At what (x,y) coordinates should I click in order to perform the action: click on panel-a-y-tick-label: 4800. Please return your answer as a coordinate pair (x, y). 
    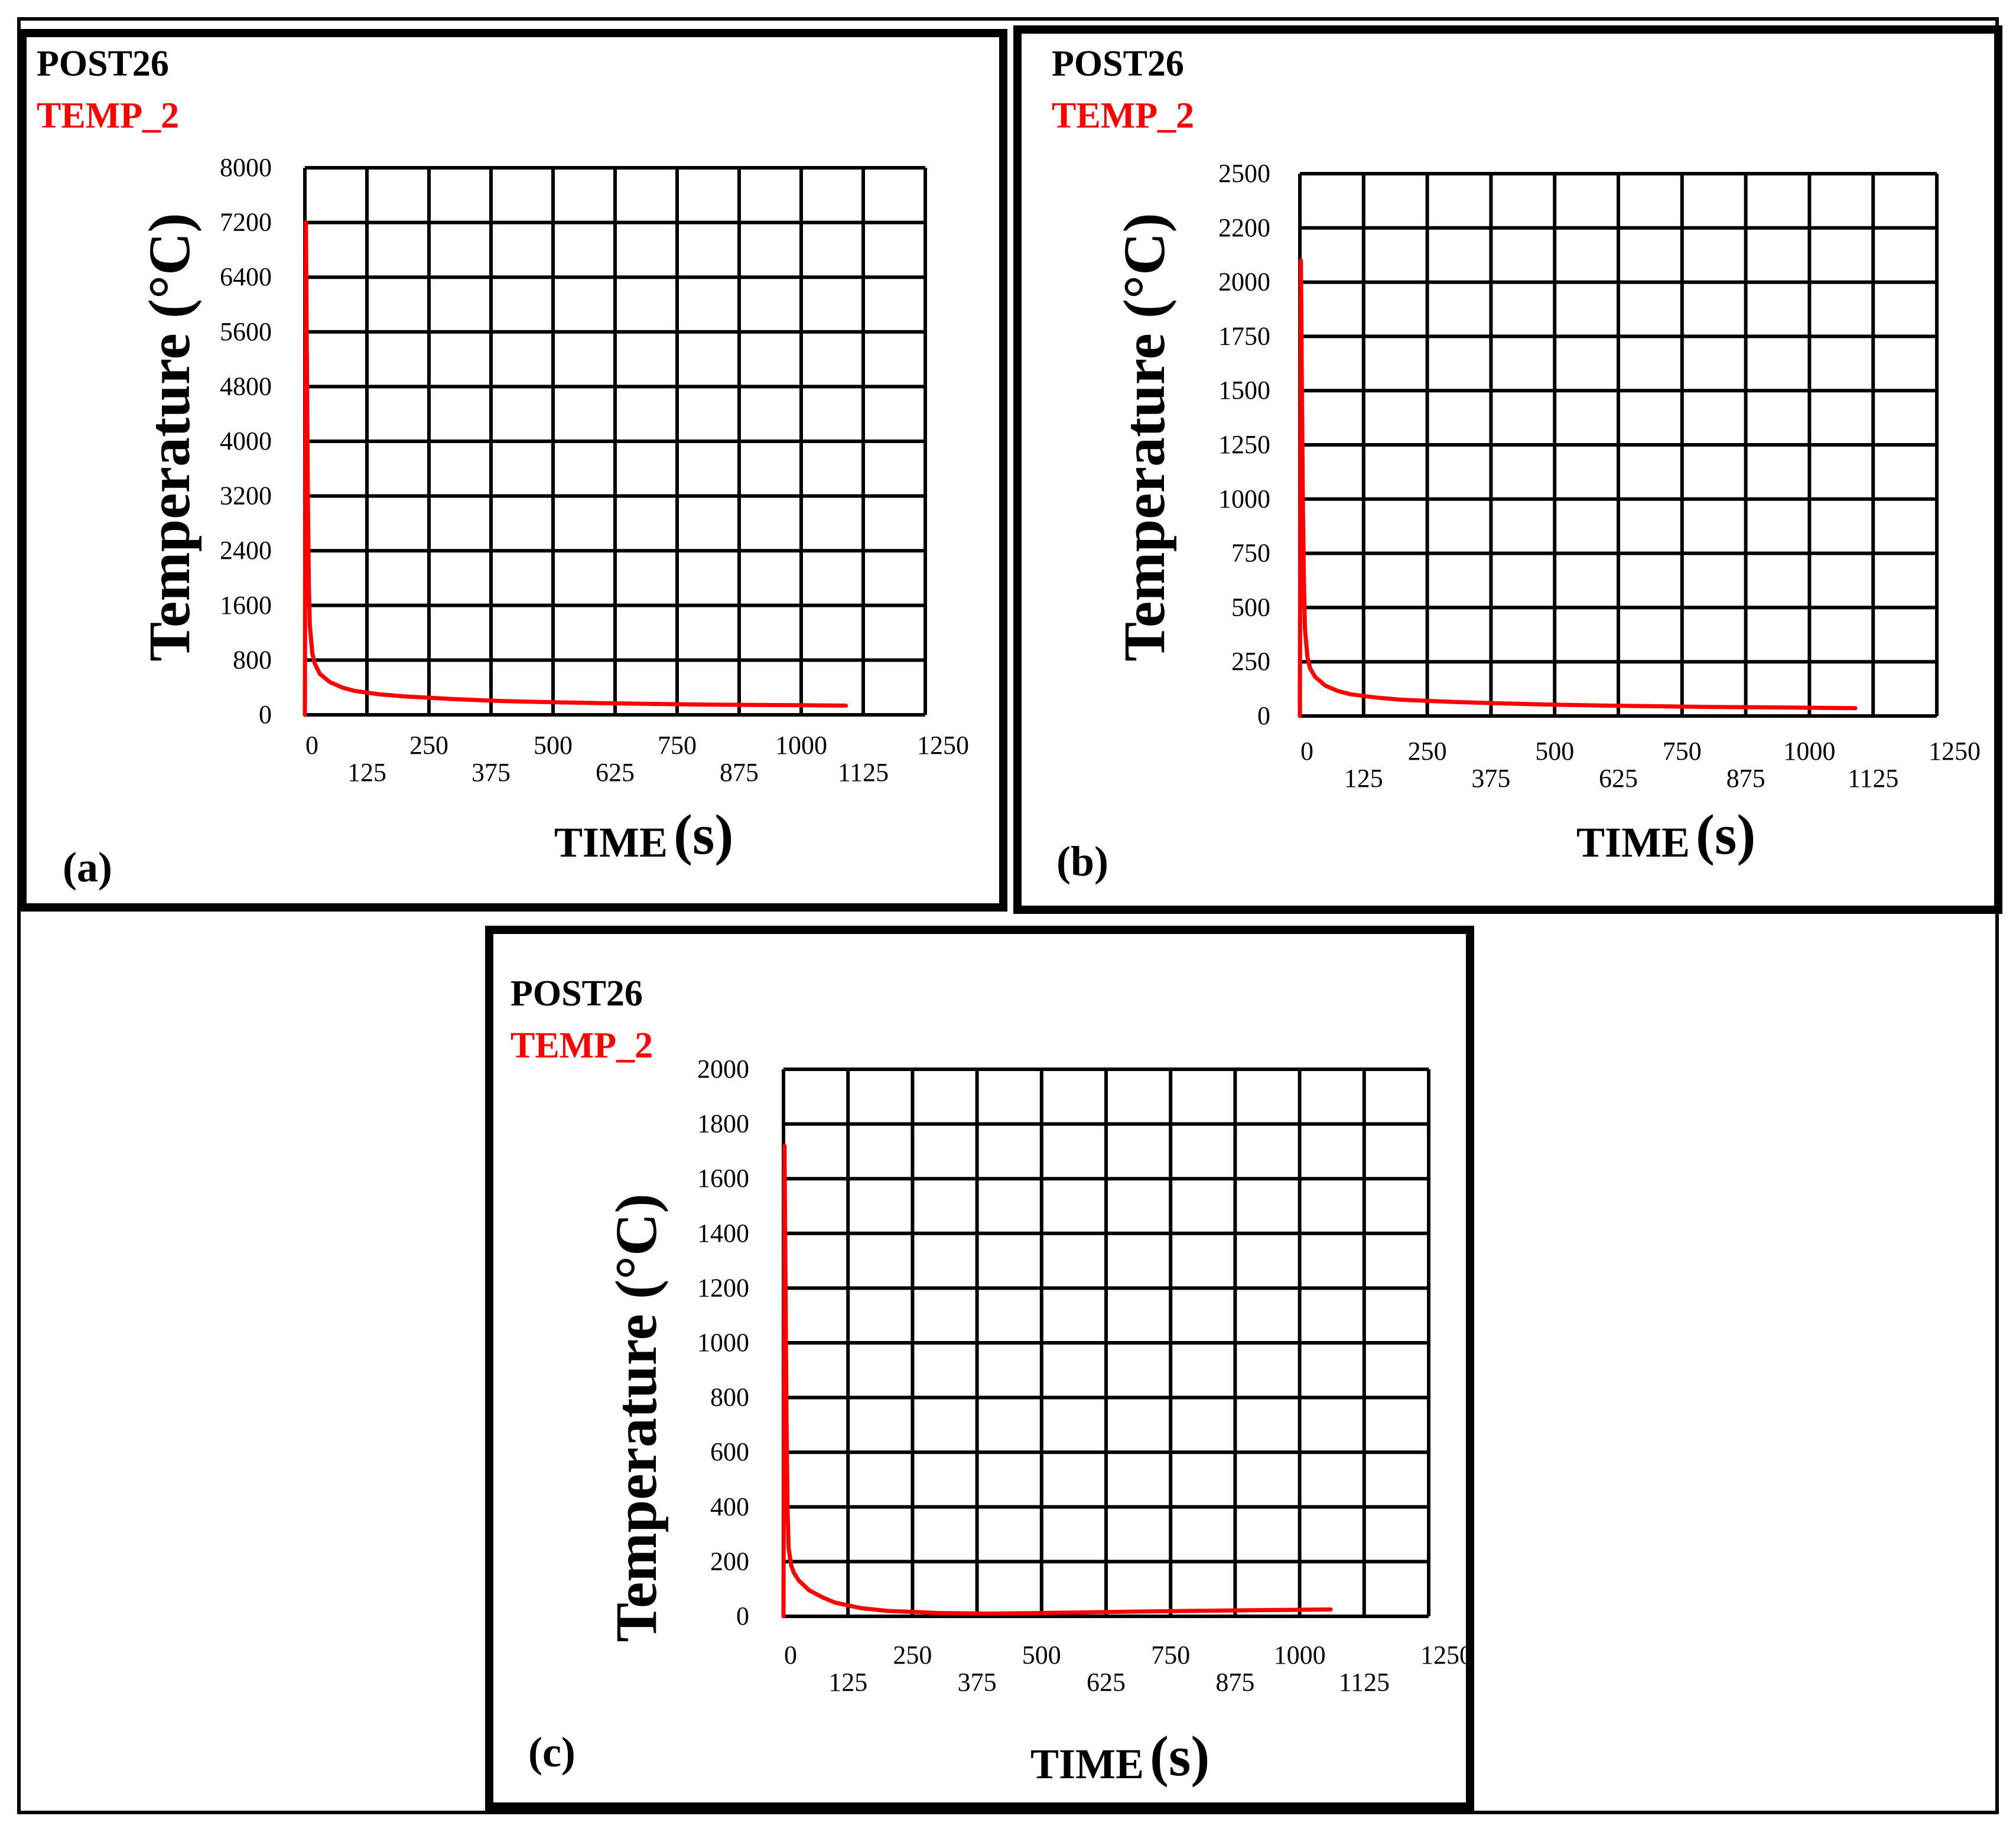
    Looking at the image, I should click on (246, 387).